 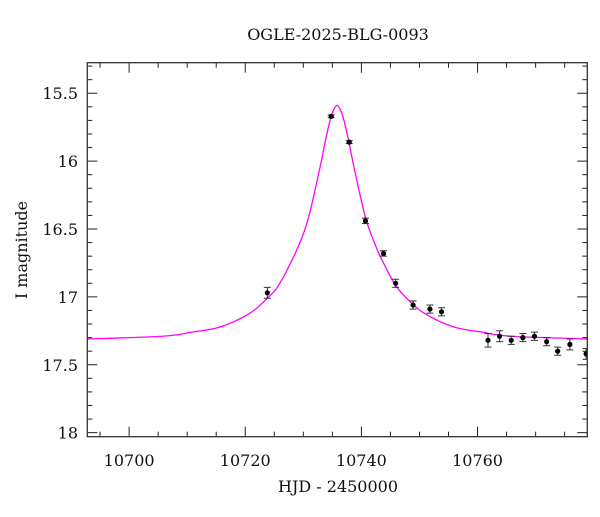 What do you see at coordinates (129, 460) in the screenshot?
I see `x-tick-label: 10700` at bounding box center [129, 460].